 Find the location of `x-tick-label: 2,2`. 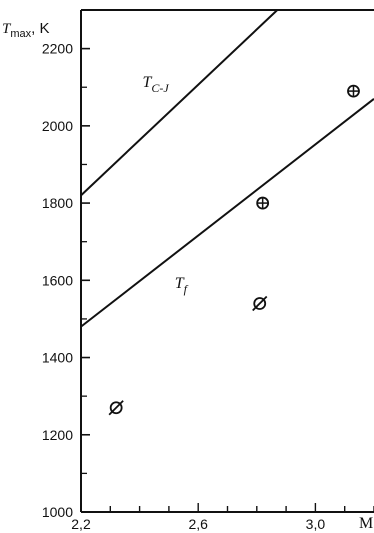

x-tick-label: 2,2 is located at coordinates (81, 524).